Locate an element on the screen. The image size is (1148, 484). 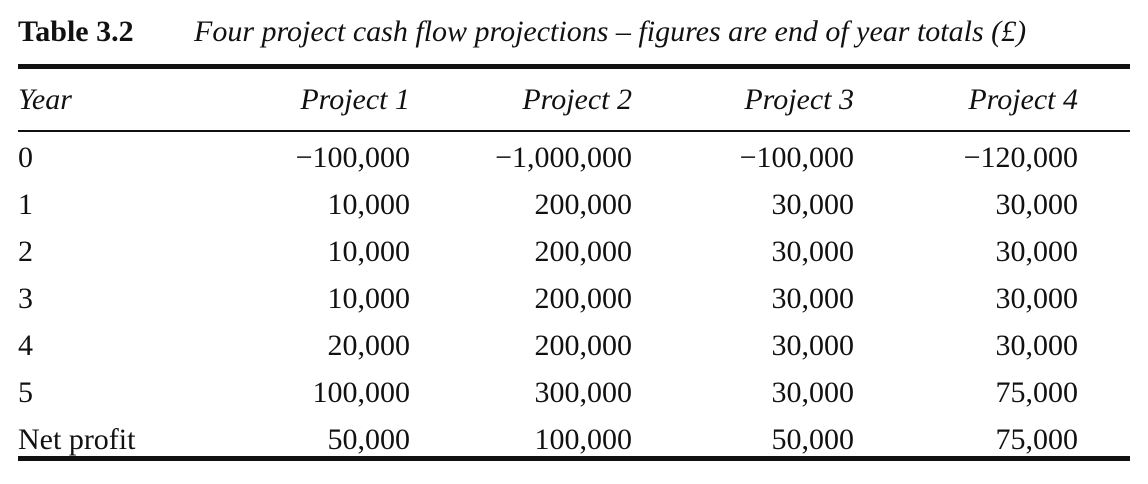
table-row-year-1: 1 10,000 200,000 30,000 30,000 is located at coordinates (574, 204).